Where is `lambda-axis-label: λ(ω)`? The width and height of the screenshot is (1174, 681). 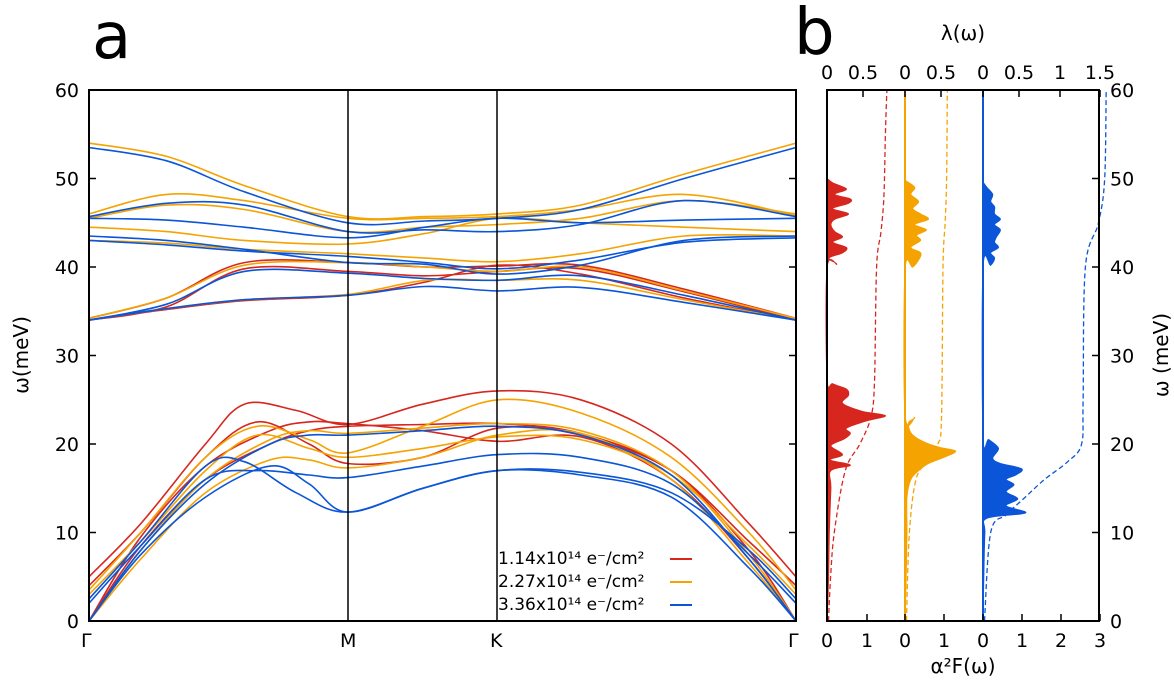
lambda-axis-label: λ(ω) is located at coordinates (963, 33).